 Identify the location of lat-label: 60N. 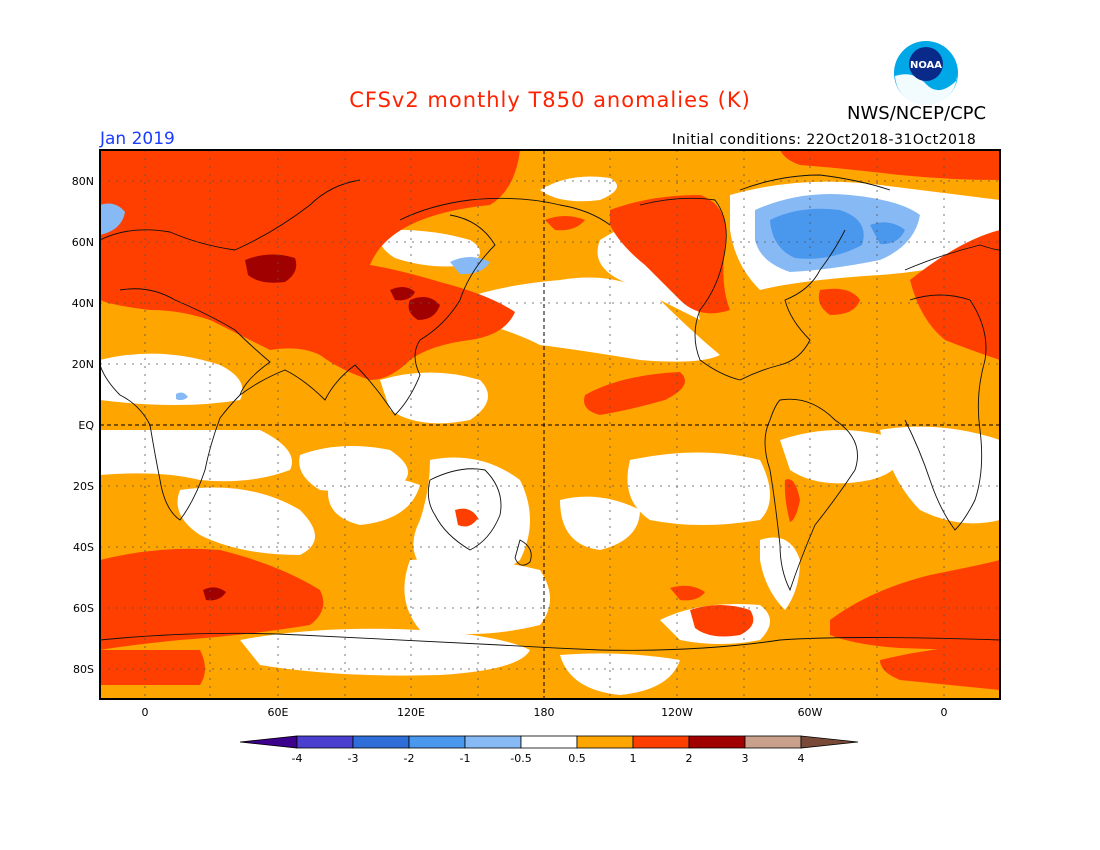
(83, 242).